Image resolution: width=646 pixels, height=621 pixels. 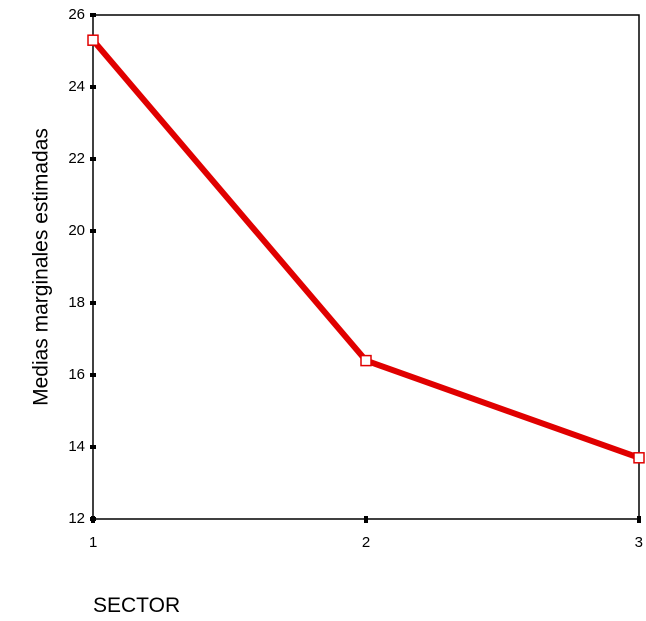 I want to click on x-axis-title: SECTOR, so click(x=136, y=605).